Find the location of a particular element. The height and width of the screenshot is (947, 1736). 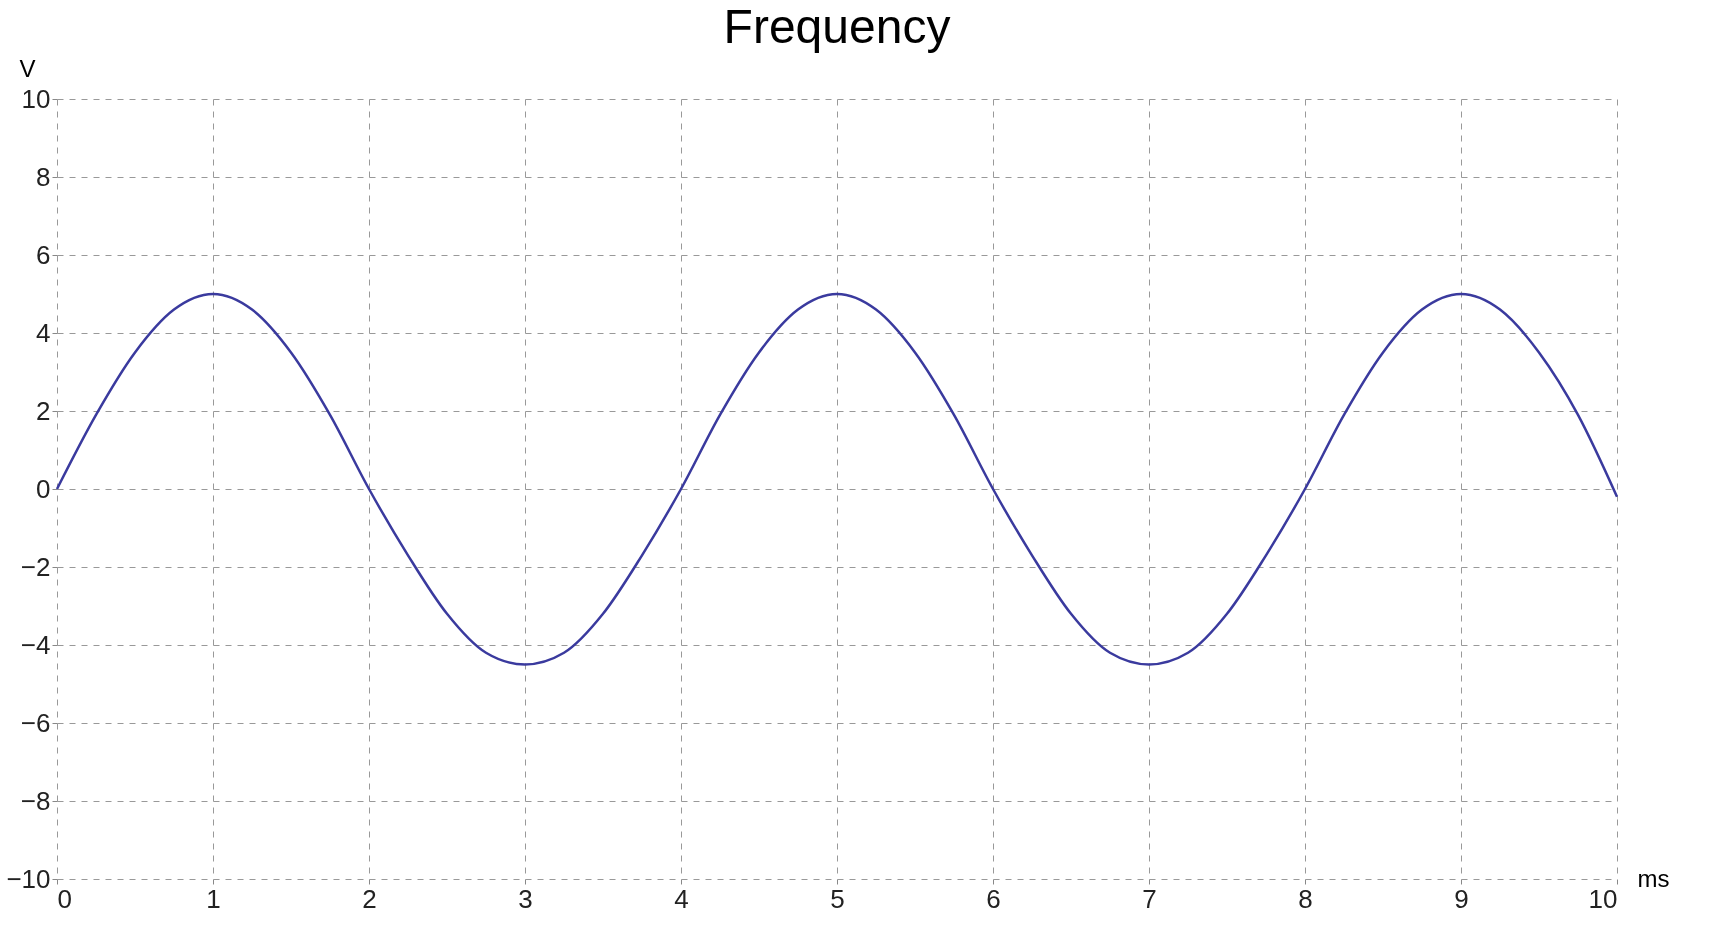

y-tick-label: −10 is located at coordinates (28, 878).